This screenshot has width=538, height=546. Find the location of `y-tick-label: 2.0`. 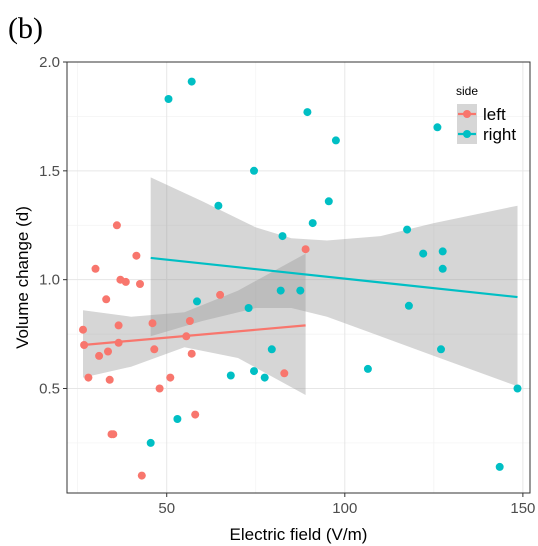

y-tick-label: 2.0 is located at coordinates (49, 62).